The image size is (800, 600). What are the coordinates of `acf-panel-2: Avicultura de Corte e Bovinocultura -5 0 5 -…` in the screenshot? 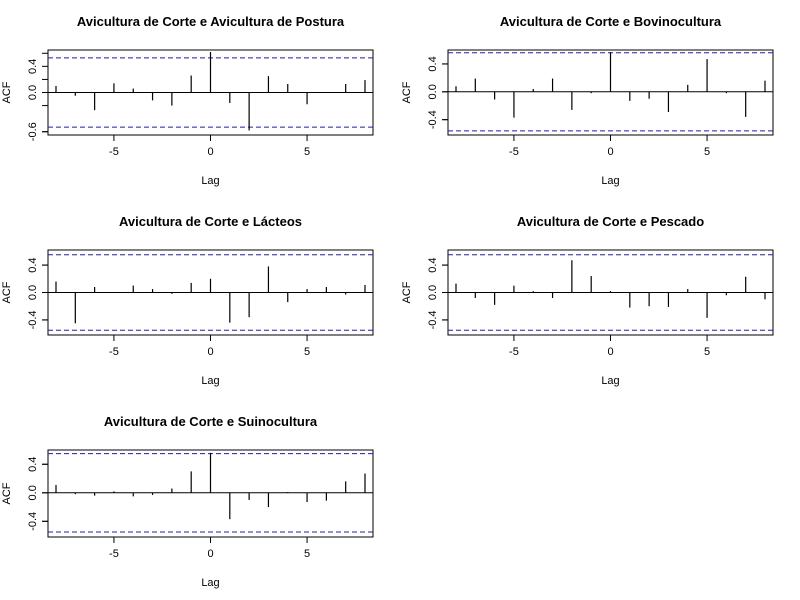 It's located at (587, 100).